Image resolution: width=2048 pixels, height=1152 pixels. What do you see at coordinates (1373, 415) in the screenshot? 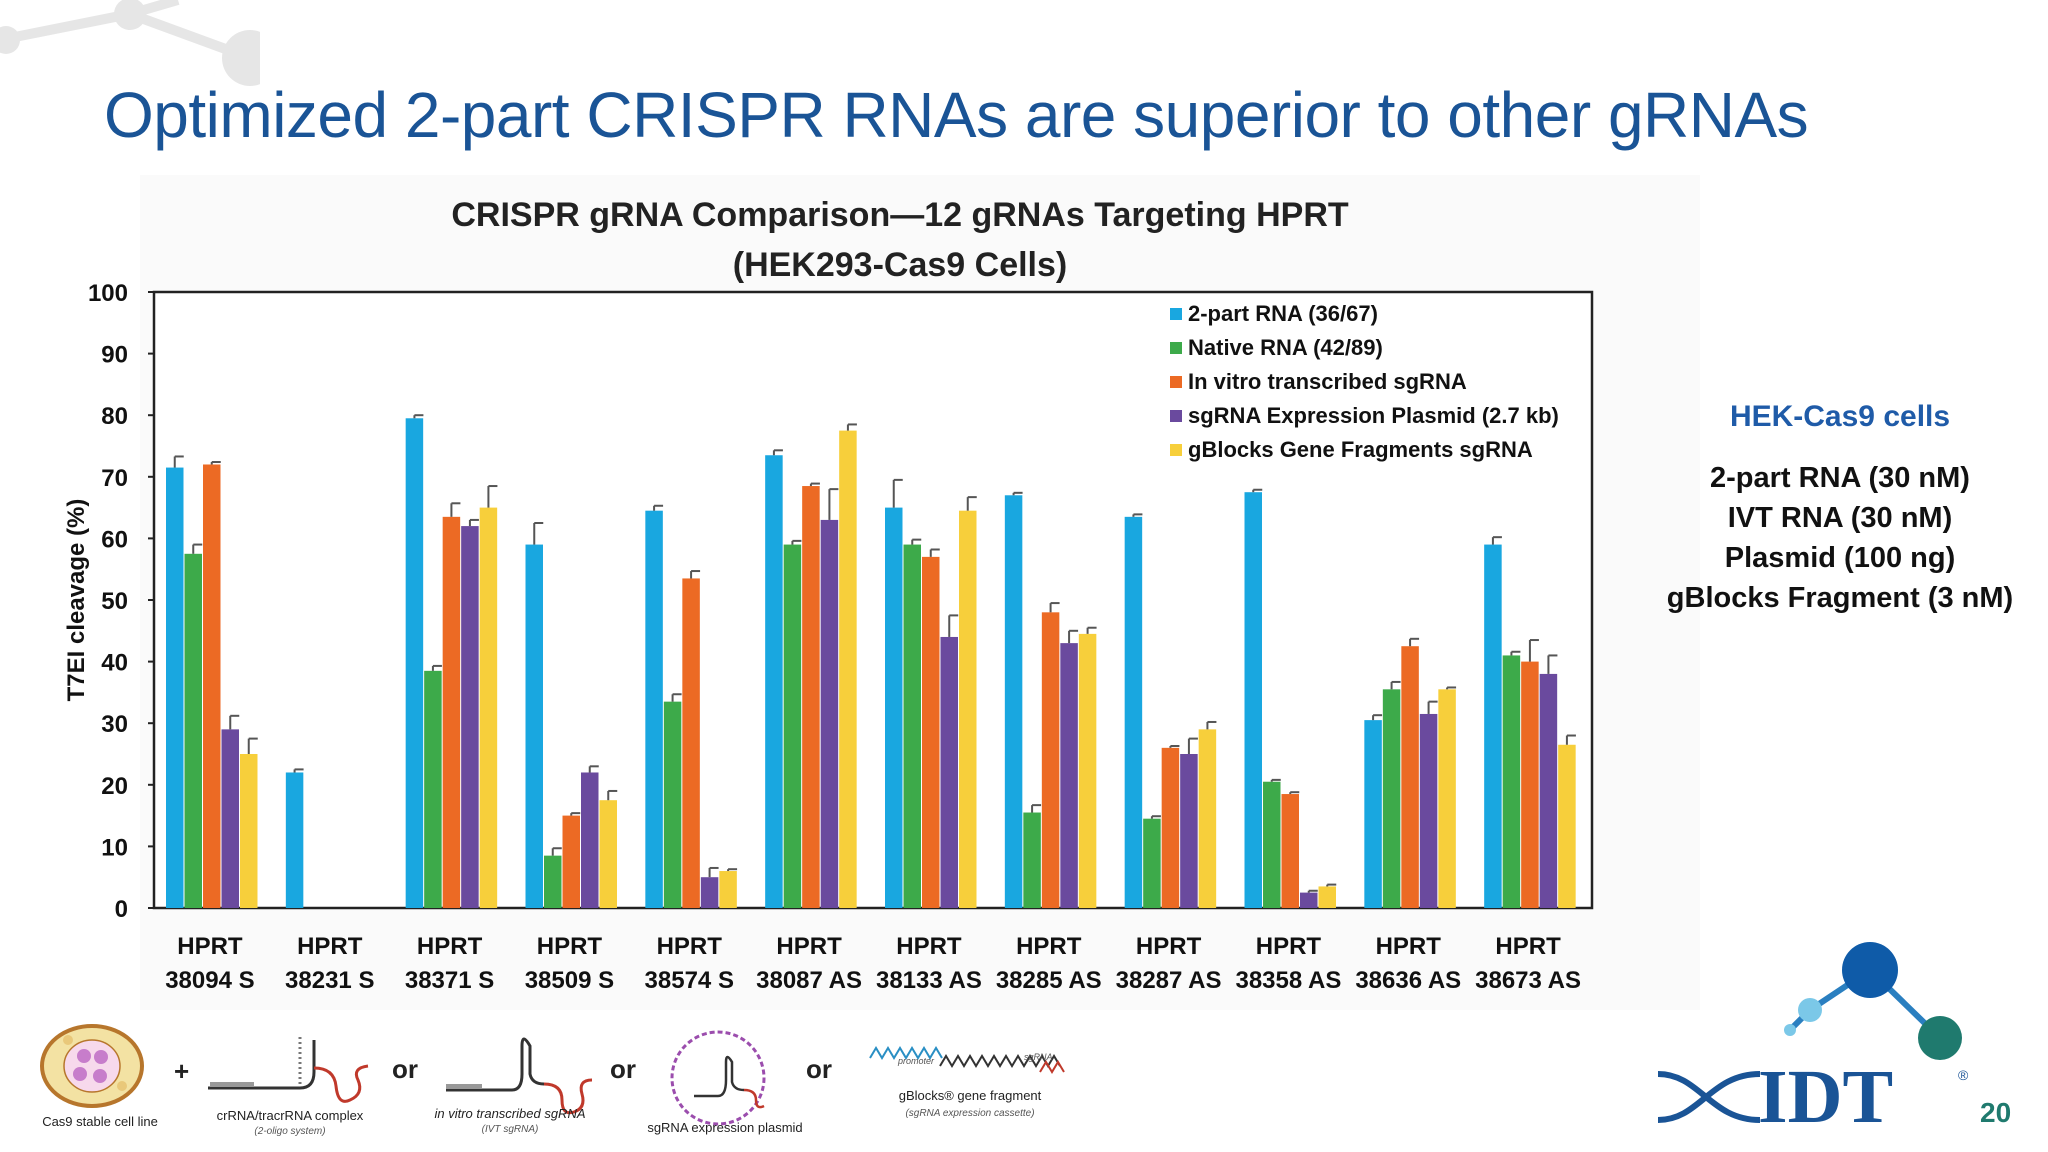
I see `legend-label: sgRNA Expression Plasmid (2.7 kb)` at bounding box center [1373, 415].